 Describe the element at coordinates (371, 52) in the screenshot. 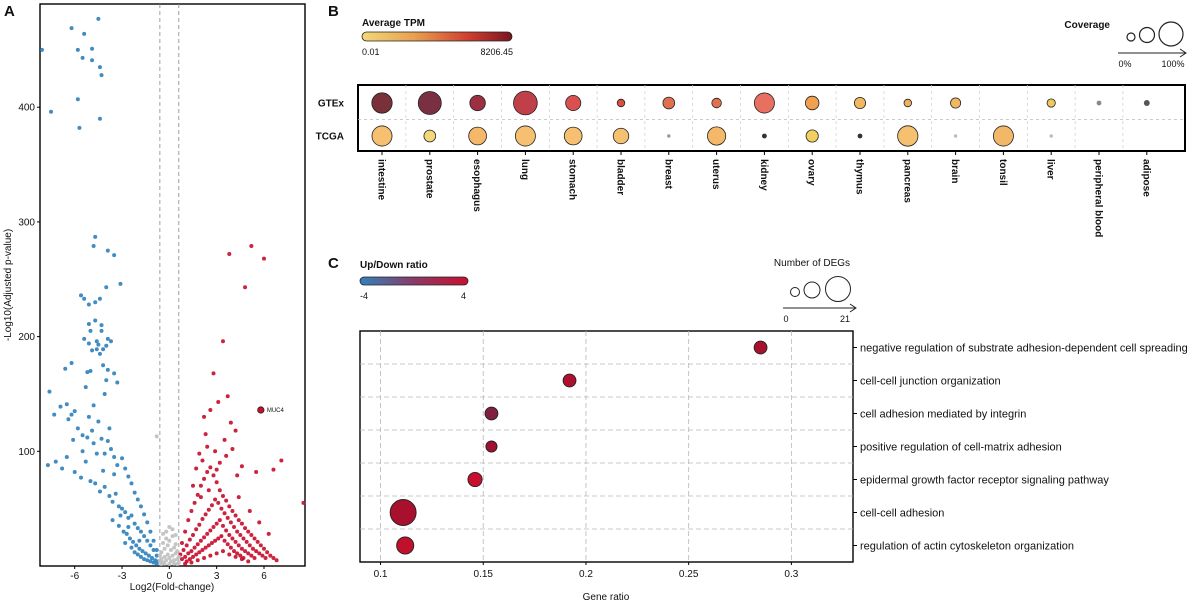

I see `tpm-legend-min: 0.01` at that location.